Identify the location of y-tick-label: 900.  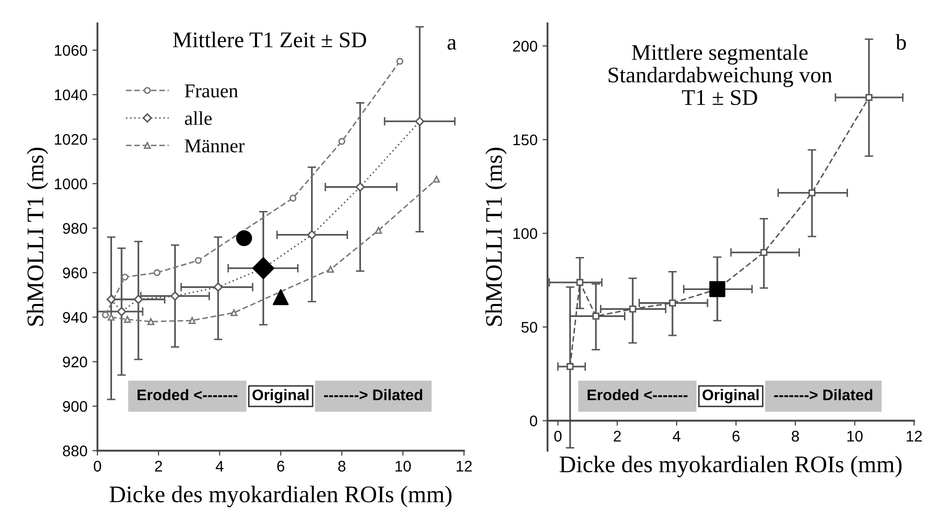
(75, 406).